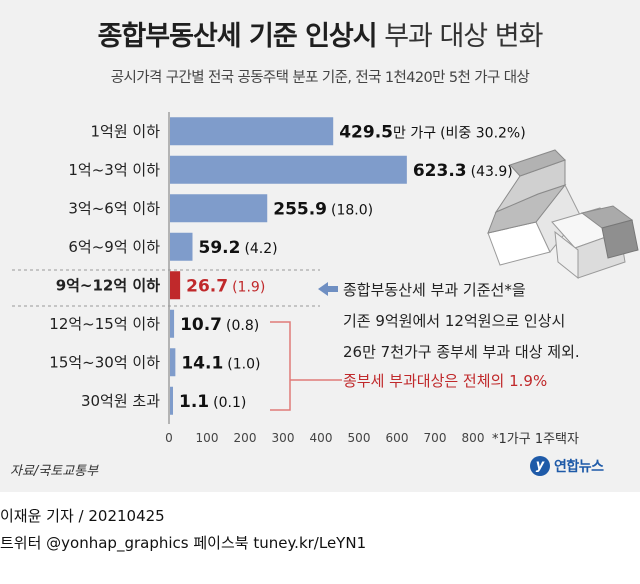 The image size is (640, 584). I want to click on category-label: 1억원 이하, so click(125, 131).